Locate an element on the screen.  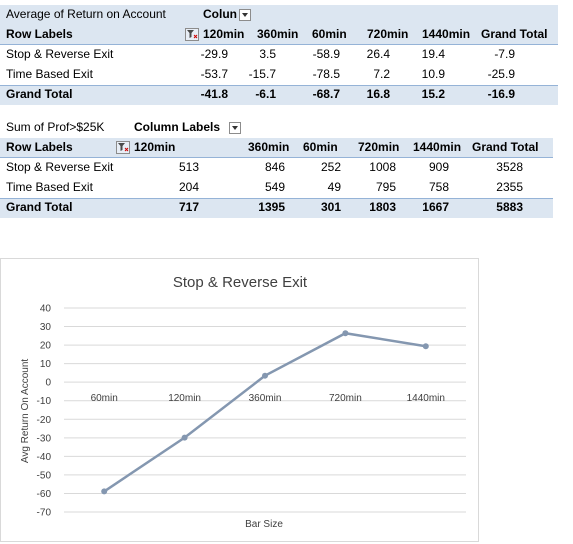
pivot1-filter-icon is located at coordinates (192, 34).